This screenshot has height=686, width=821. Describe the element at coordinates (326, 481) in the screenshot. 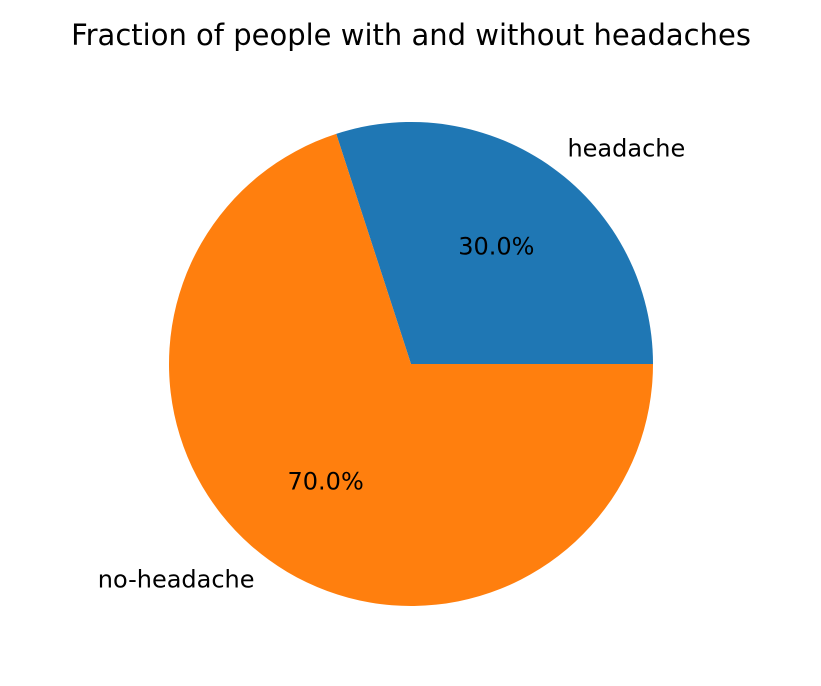

I see `pie-pct-label-no-headache: 70.0%` at that location.